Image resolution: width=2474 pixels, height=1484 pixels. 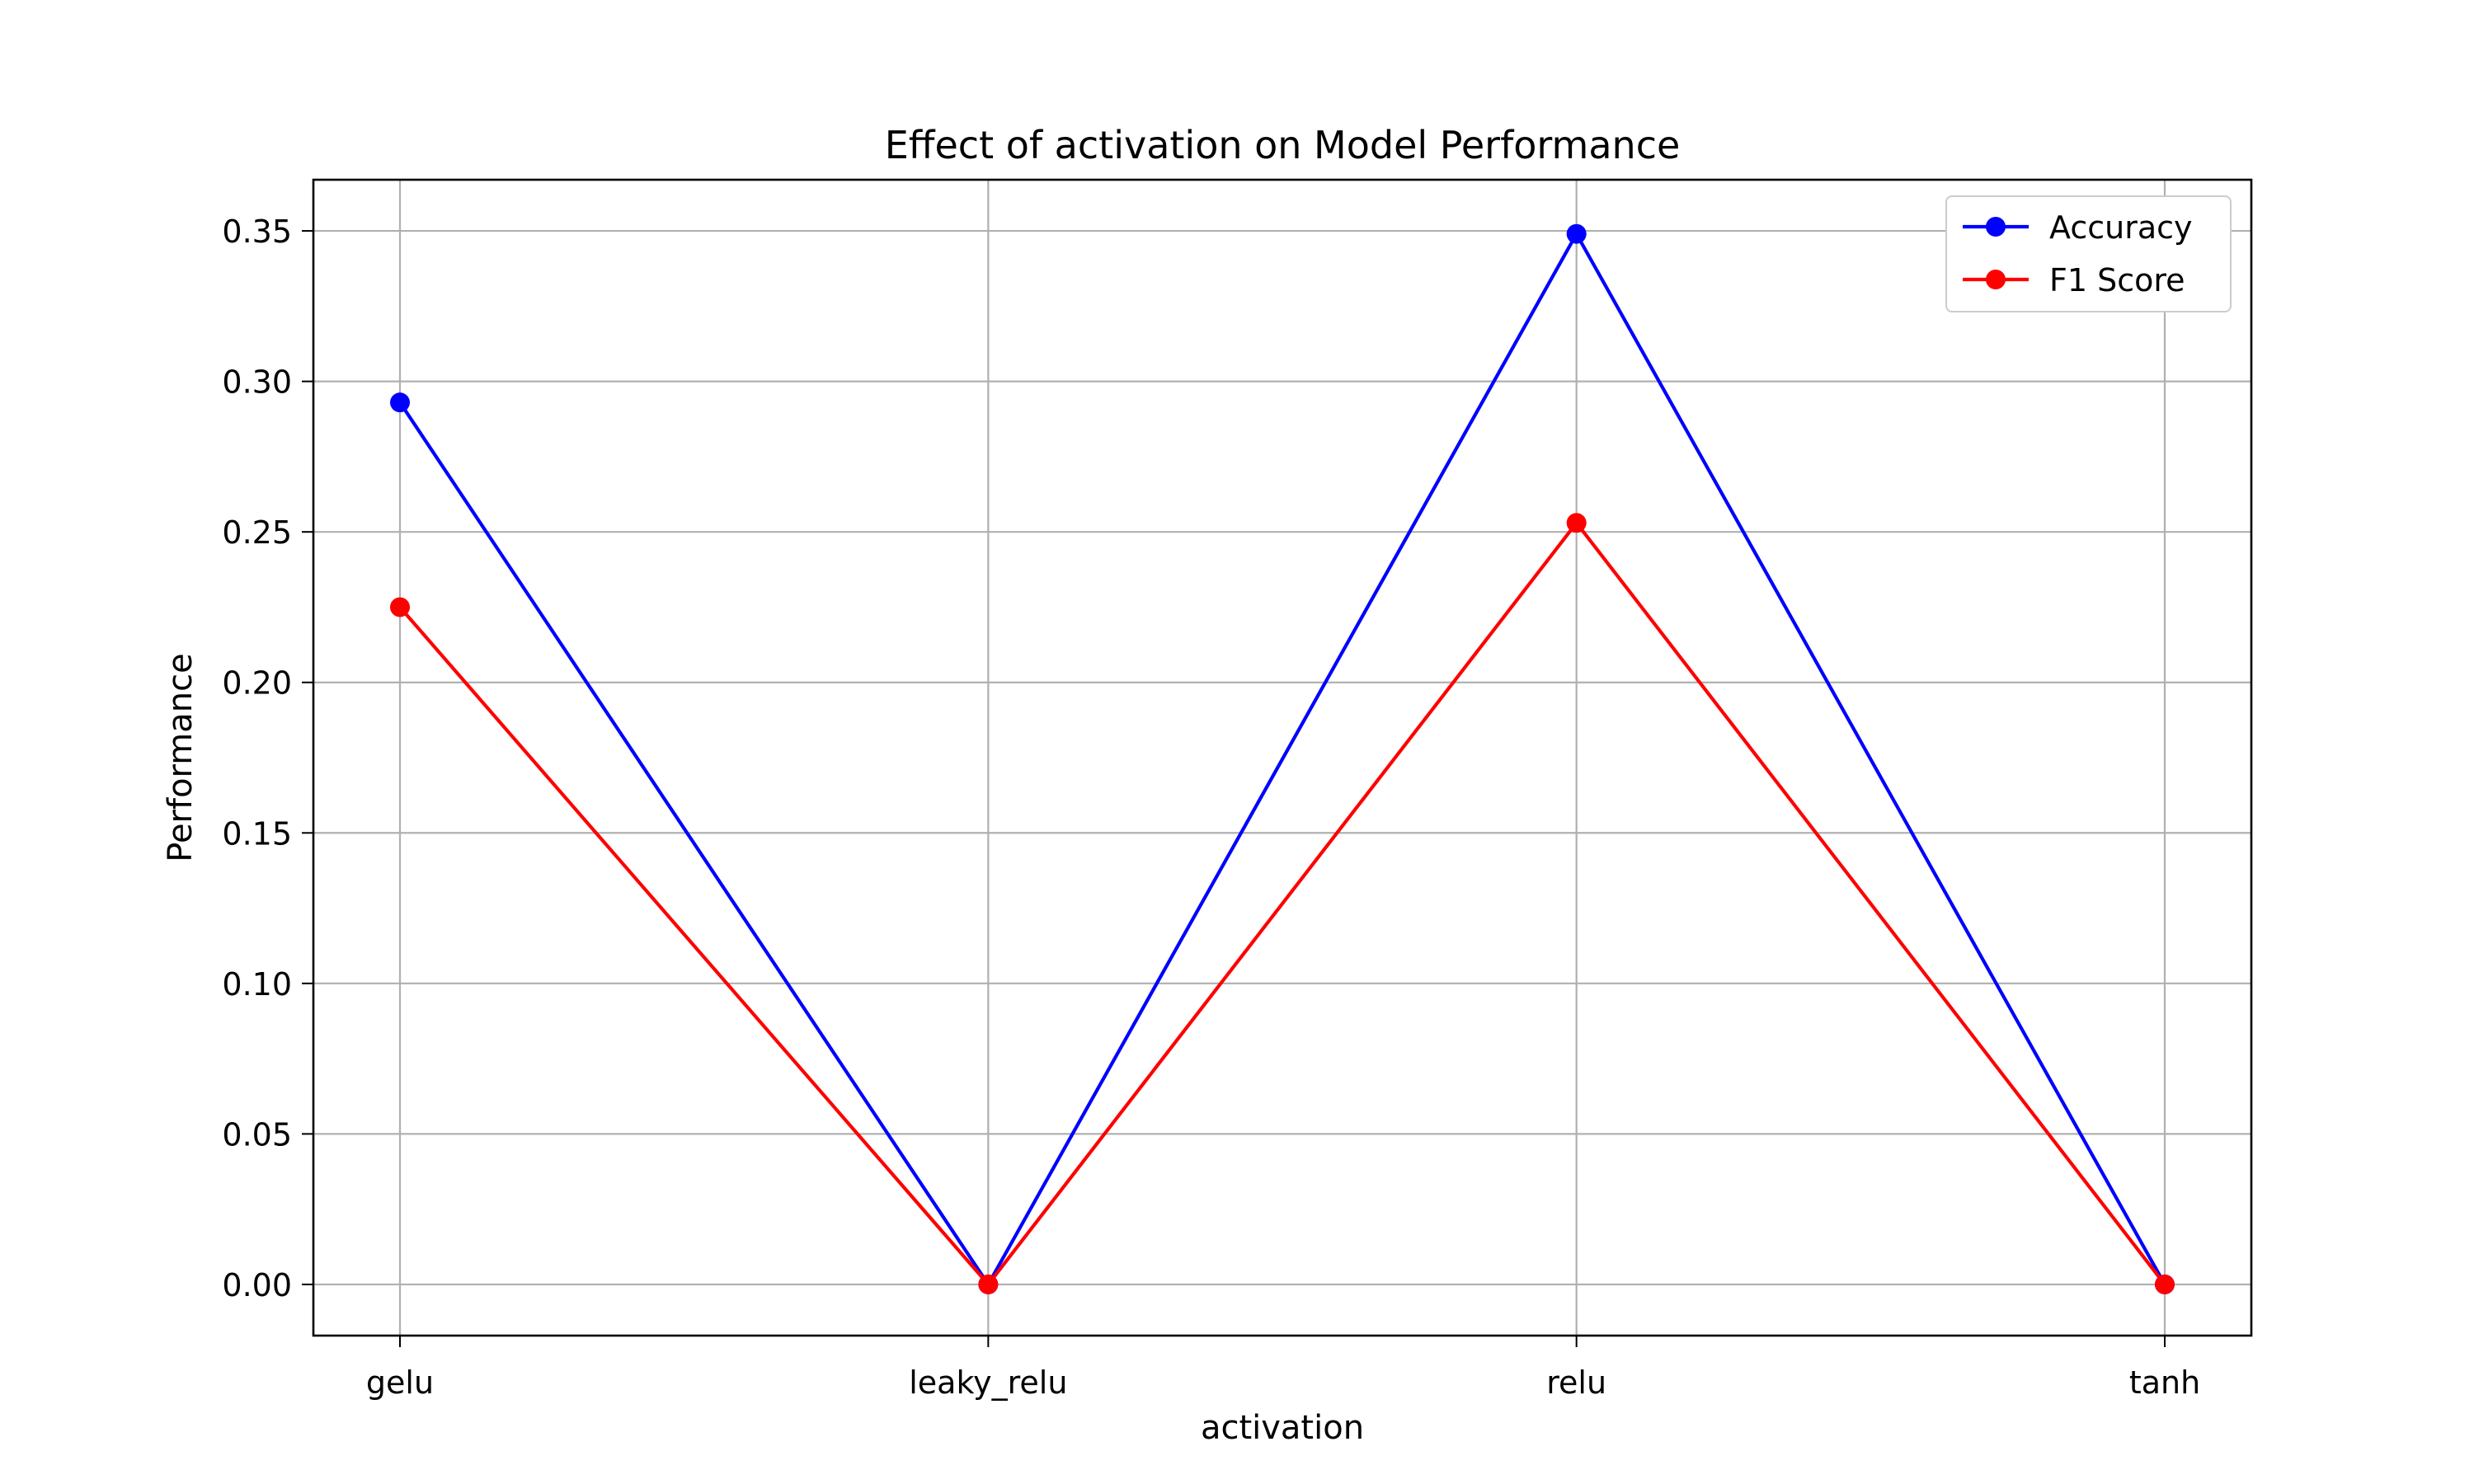 What do you see at coordinates (257, 1134) in the screenshot?
I see `y-tick-label: 0.05` at bounding box center [257, 1134].